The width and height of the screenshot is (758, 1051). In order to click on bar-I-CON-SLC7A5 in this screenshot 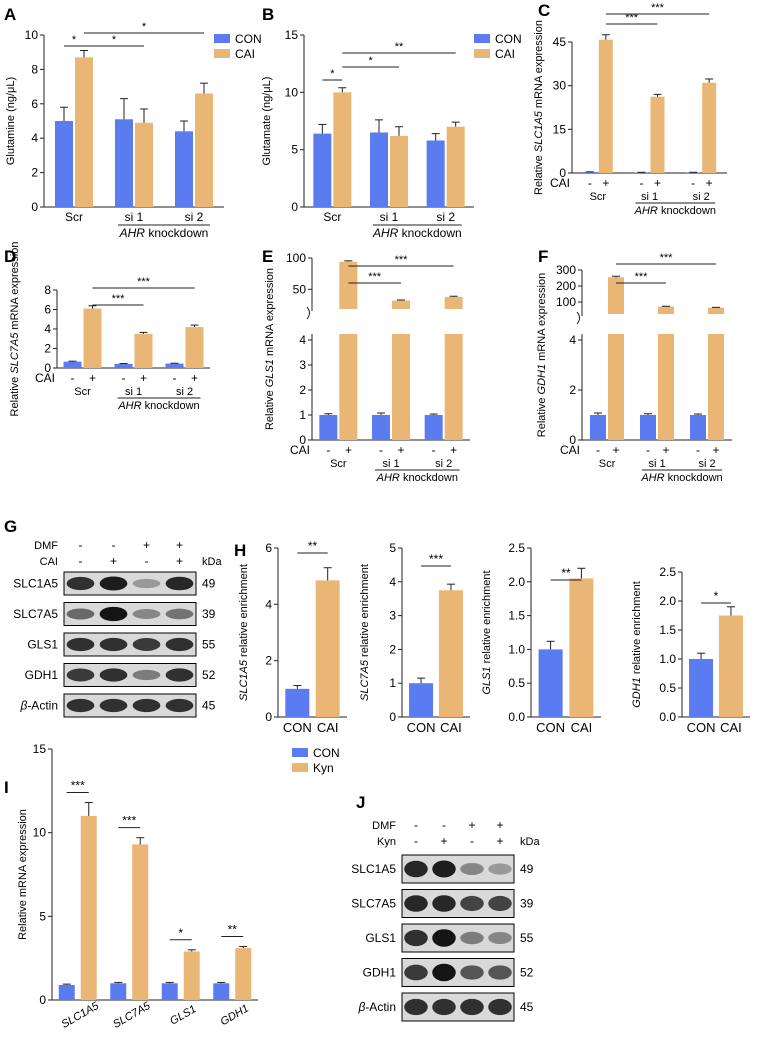, I will do `click(118, 991)`.